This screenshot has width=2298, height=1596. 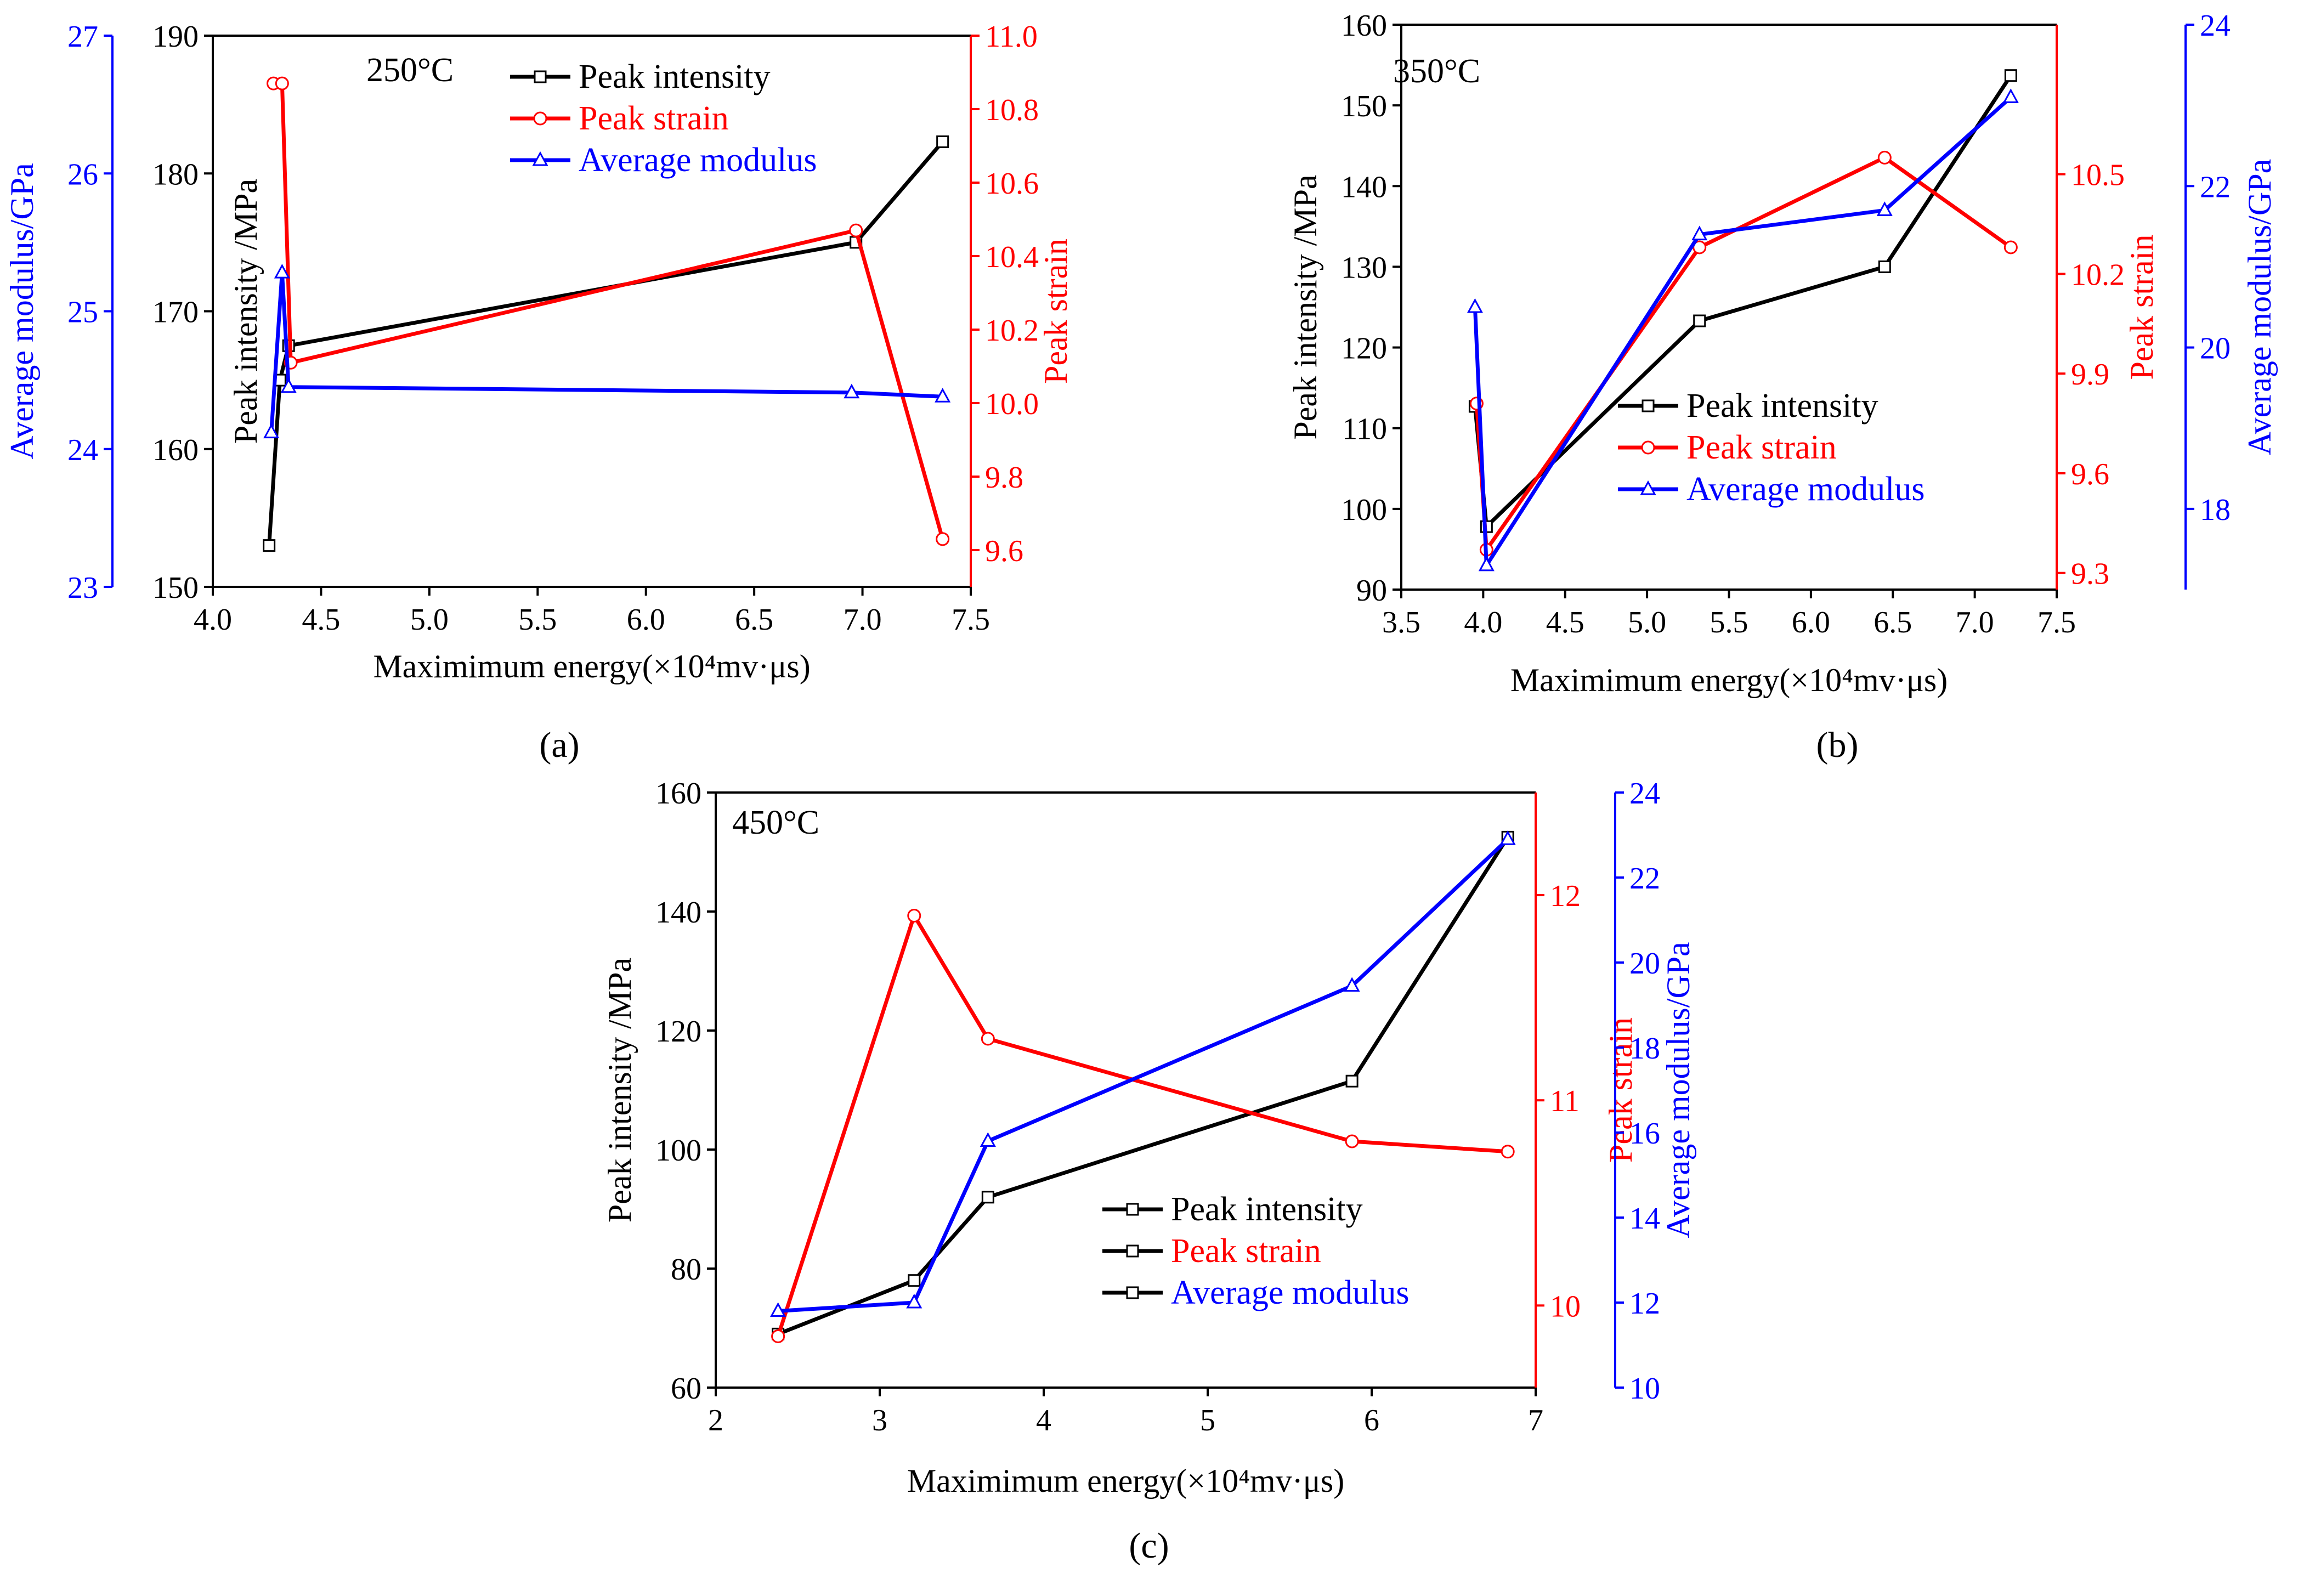 What do you see at coordinates (1535, 1420) in the screenshot?
I see `x-tick-label: 7` at bounding box center [1535, 1420].